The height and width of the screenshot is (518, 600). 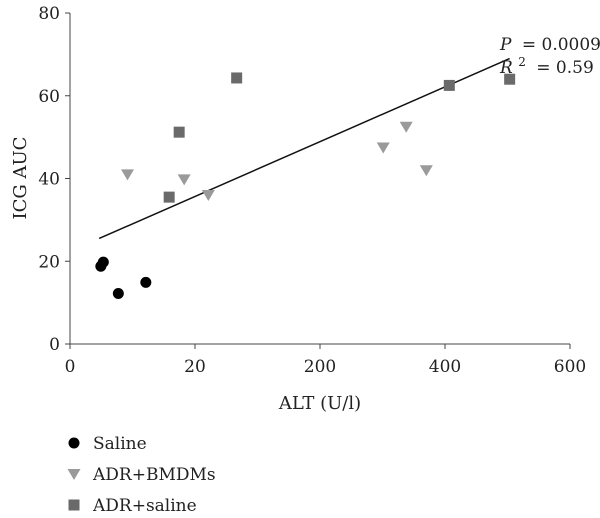 I want to click on y-ticks: 0 20 40 60 80, so click(x=54, y=179).